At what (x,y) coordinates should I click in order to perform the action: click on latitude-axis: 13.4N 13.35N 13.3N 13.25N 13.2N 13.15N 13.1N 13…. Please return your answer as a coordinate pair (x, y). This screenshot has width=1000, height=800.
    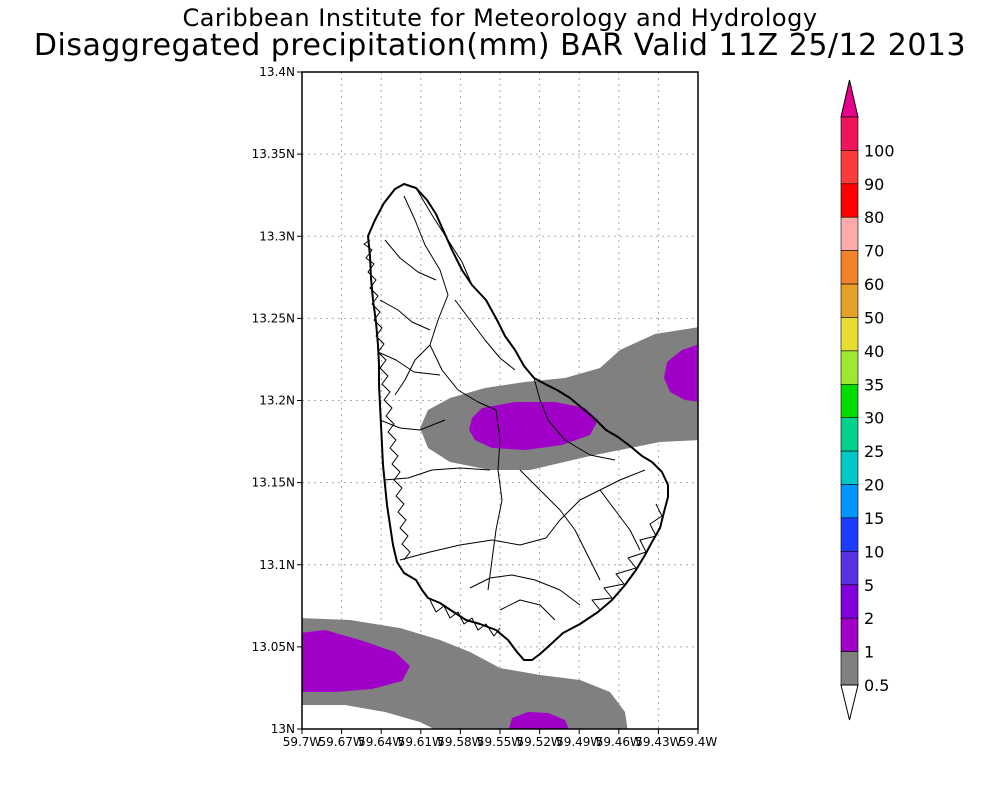
    Looking at the image, I should click on (277, 400).